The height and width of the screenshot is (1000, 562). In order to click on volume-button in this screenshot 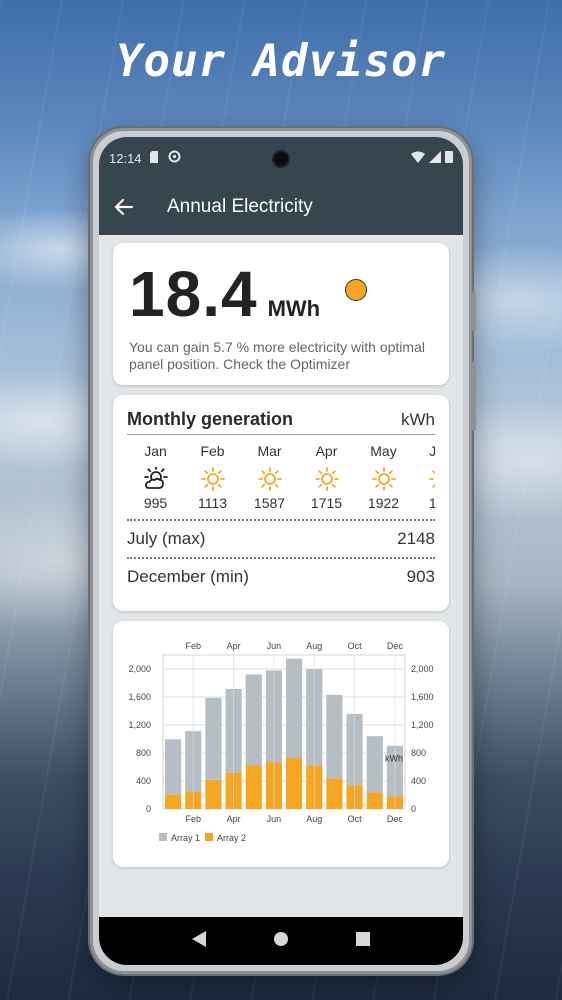, I will do `click(474, 311)`.